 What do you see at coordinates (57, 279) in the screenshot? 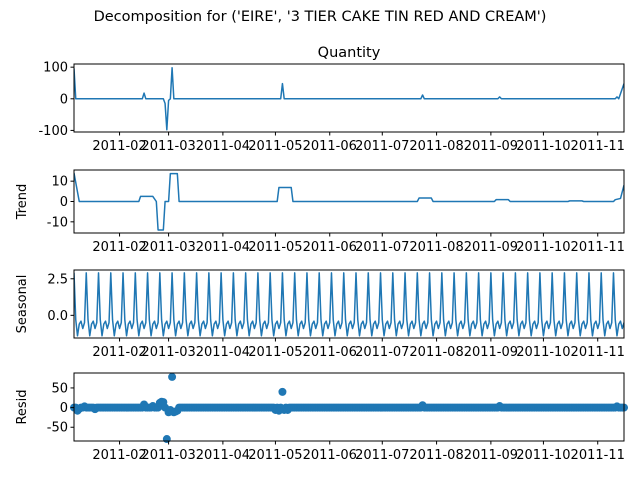
I see `seasonal-y-tick-label: 2.5` at bounding box center [57, 279].